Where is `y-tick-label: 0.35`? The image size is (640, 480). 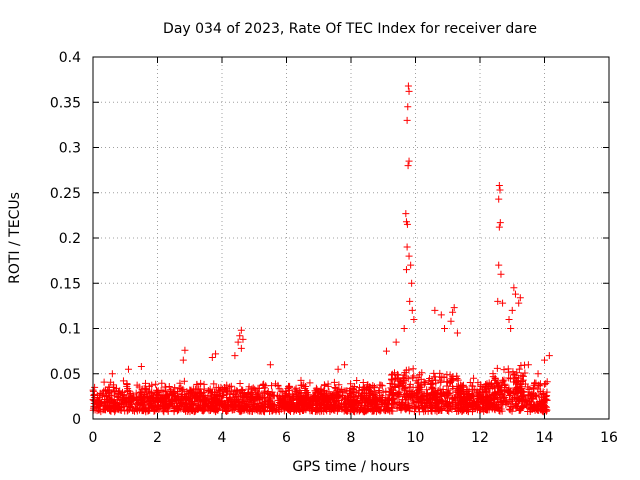
y-tick-label: 0.35 is located at coordinates (65, 103).